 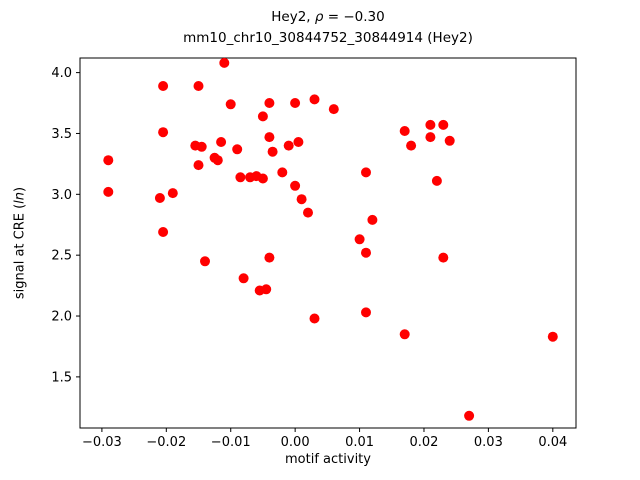 What do you see at coordinates (424, 442) in the screenshot?
I see `x-tick-label: 0.02` at bounding box center [424, 442].